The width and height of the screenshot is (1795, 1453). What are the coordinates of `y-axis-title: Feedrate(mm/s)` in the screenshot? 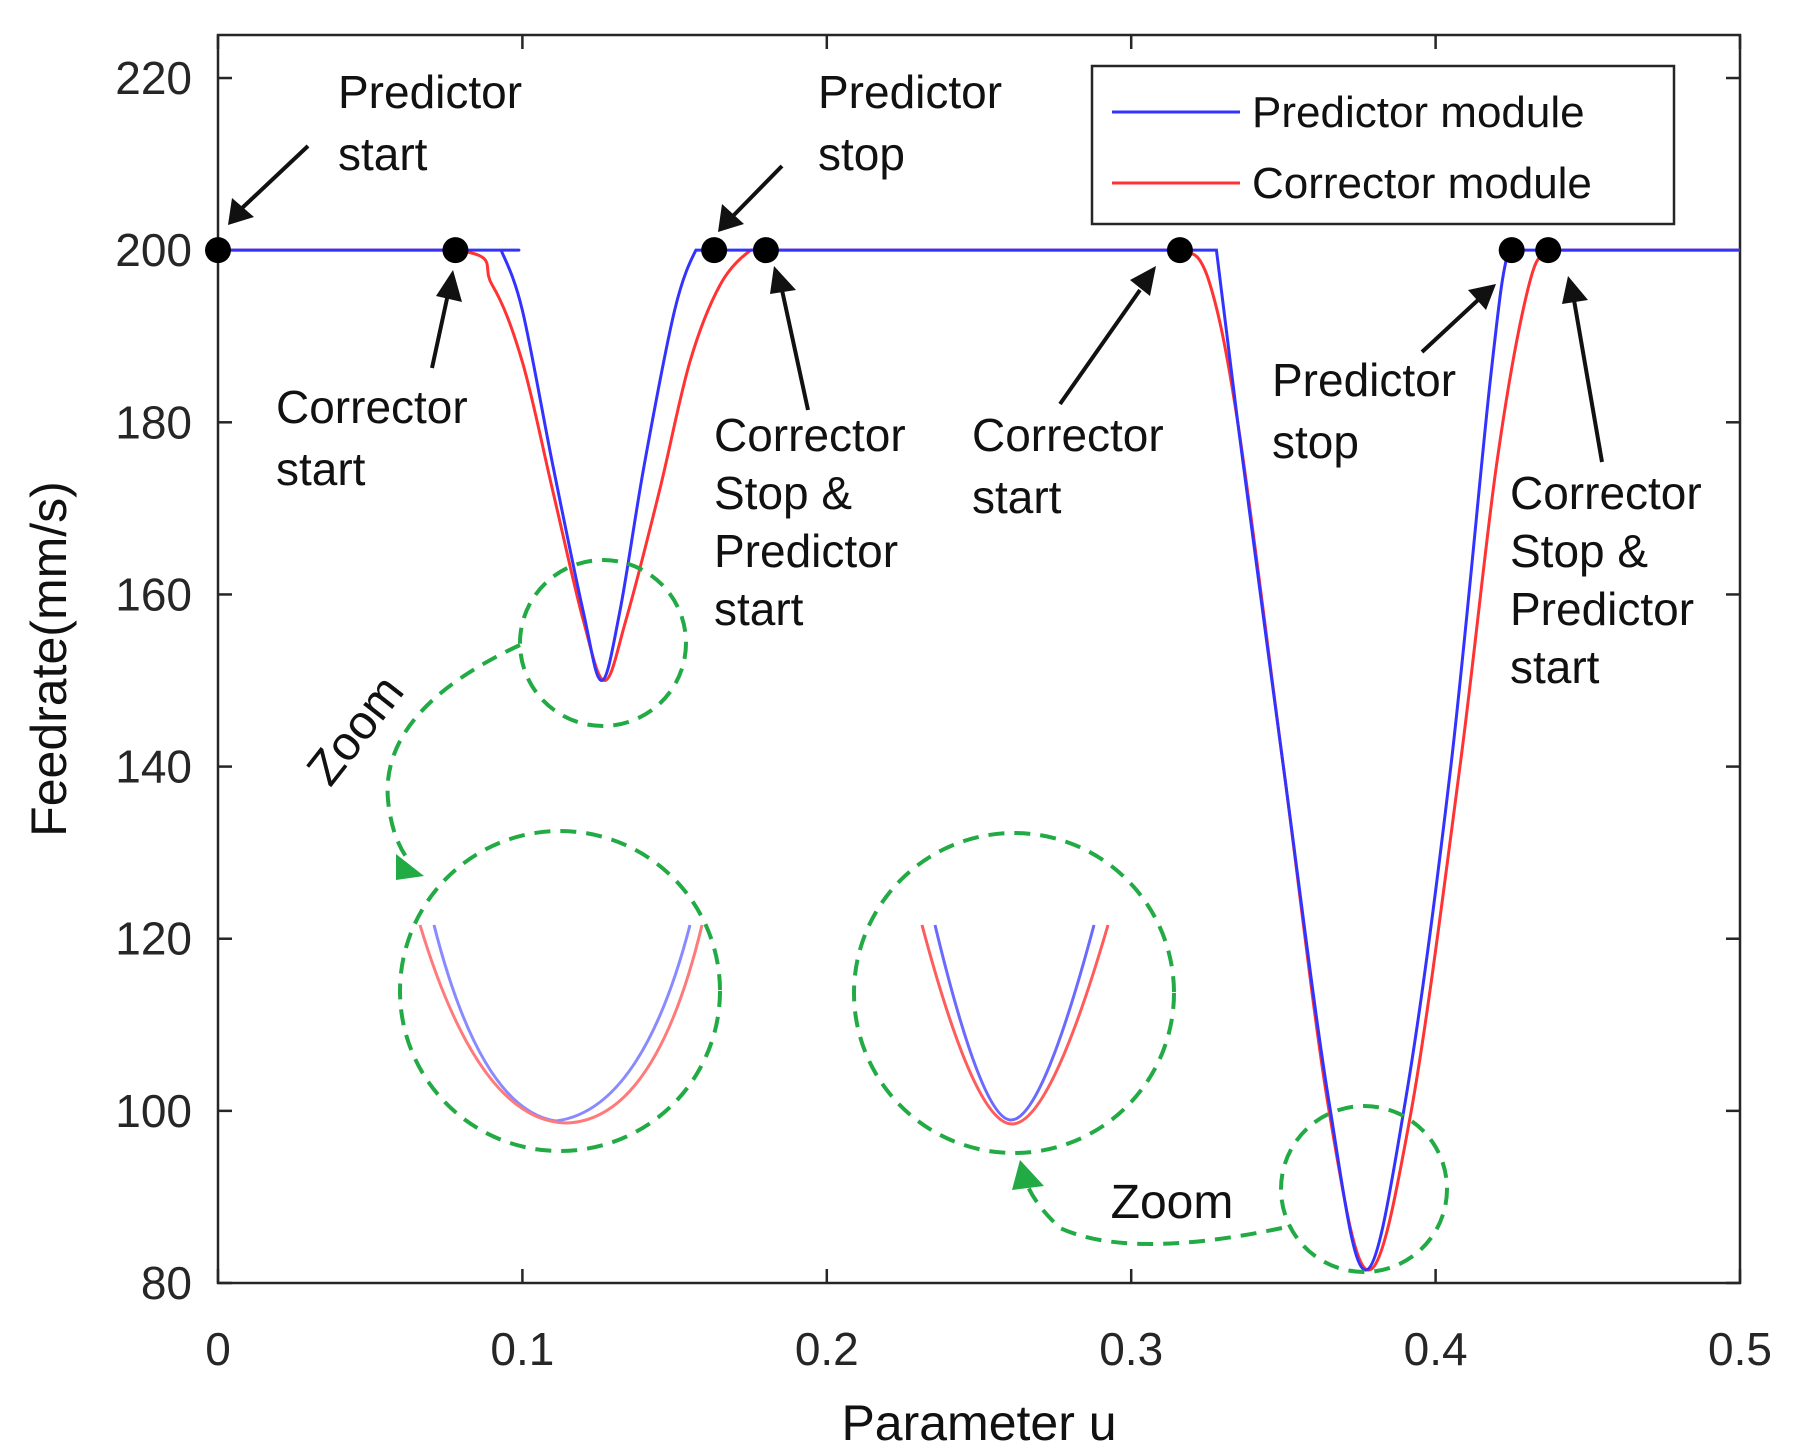 It's located at (49, 659).